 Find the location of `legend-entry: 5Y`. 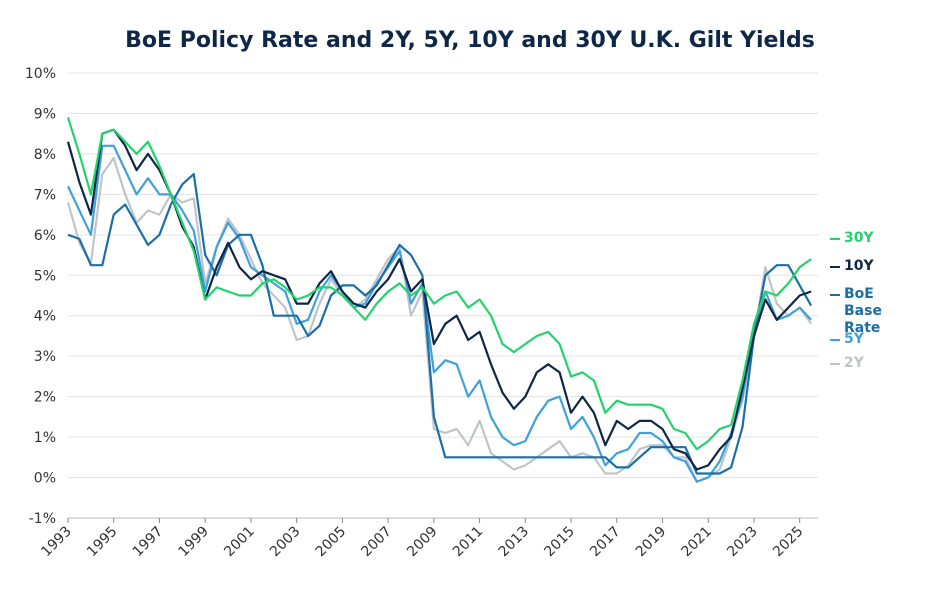

legend-entry: 5Y is located at coordinates (865, 339).